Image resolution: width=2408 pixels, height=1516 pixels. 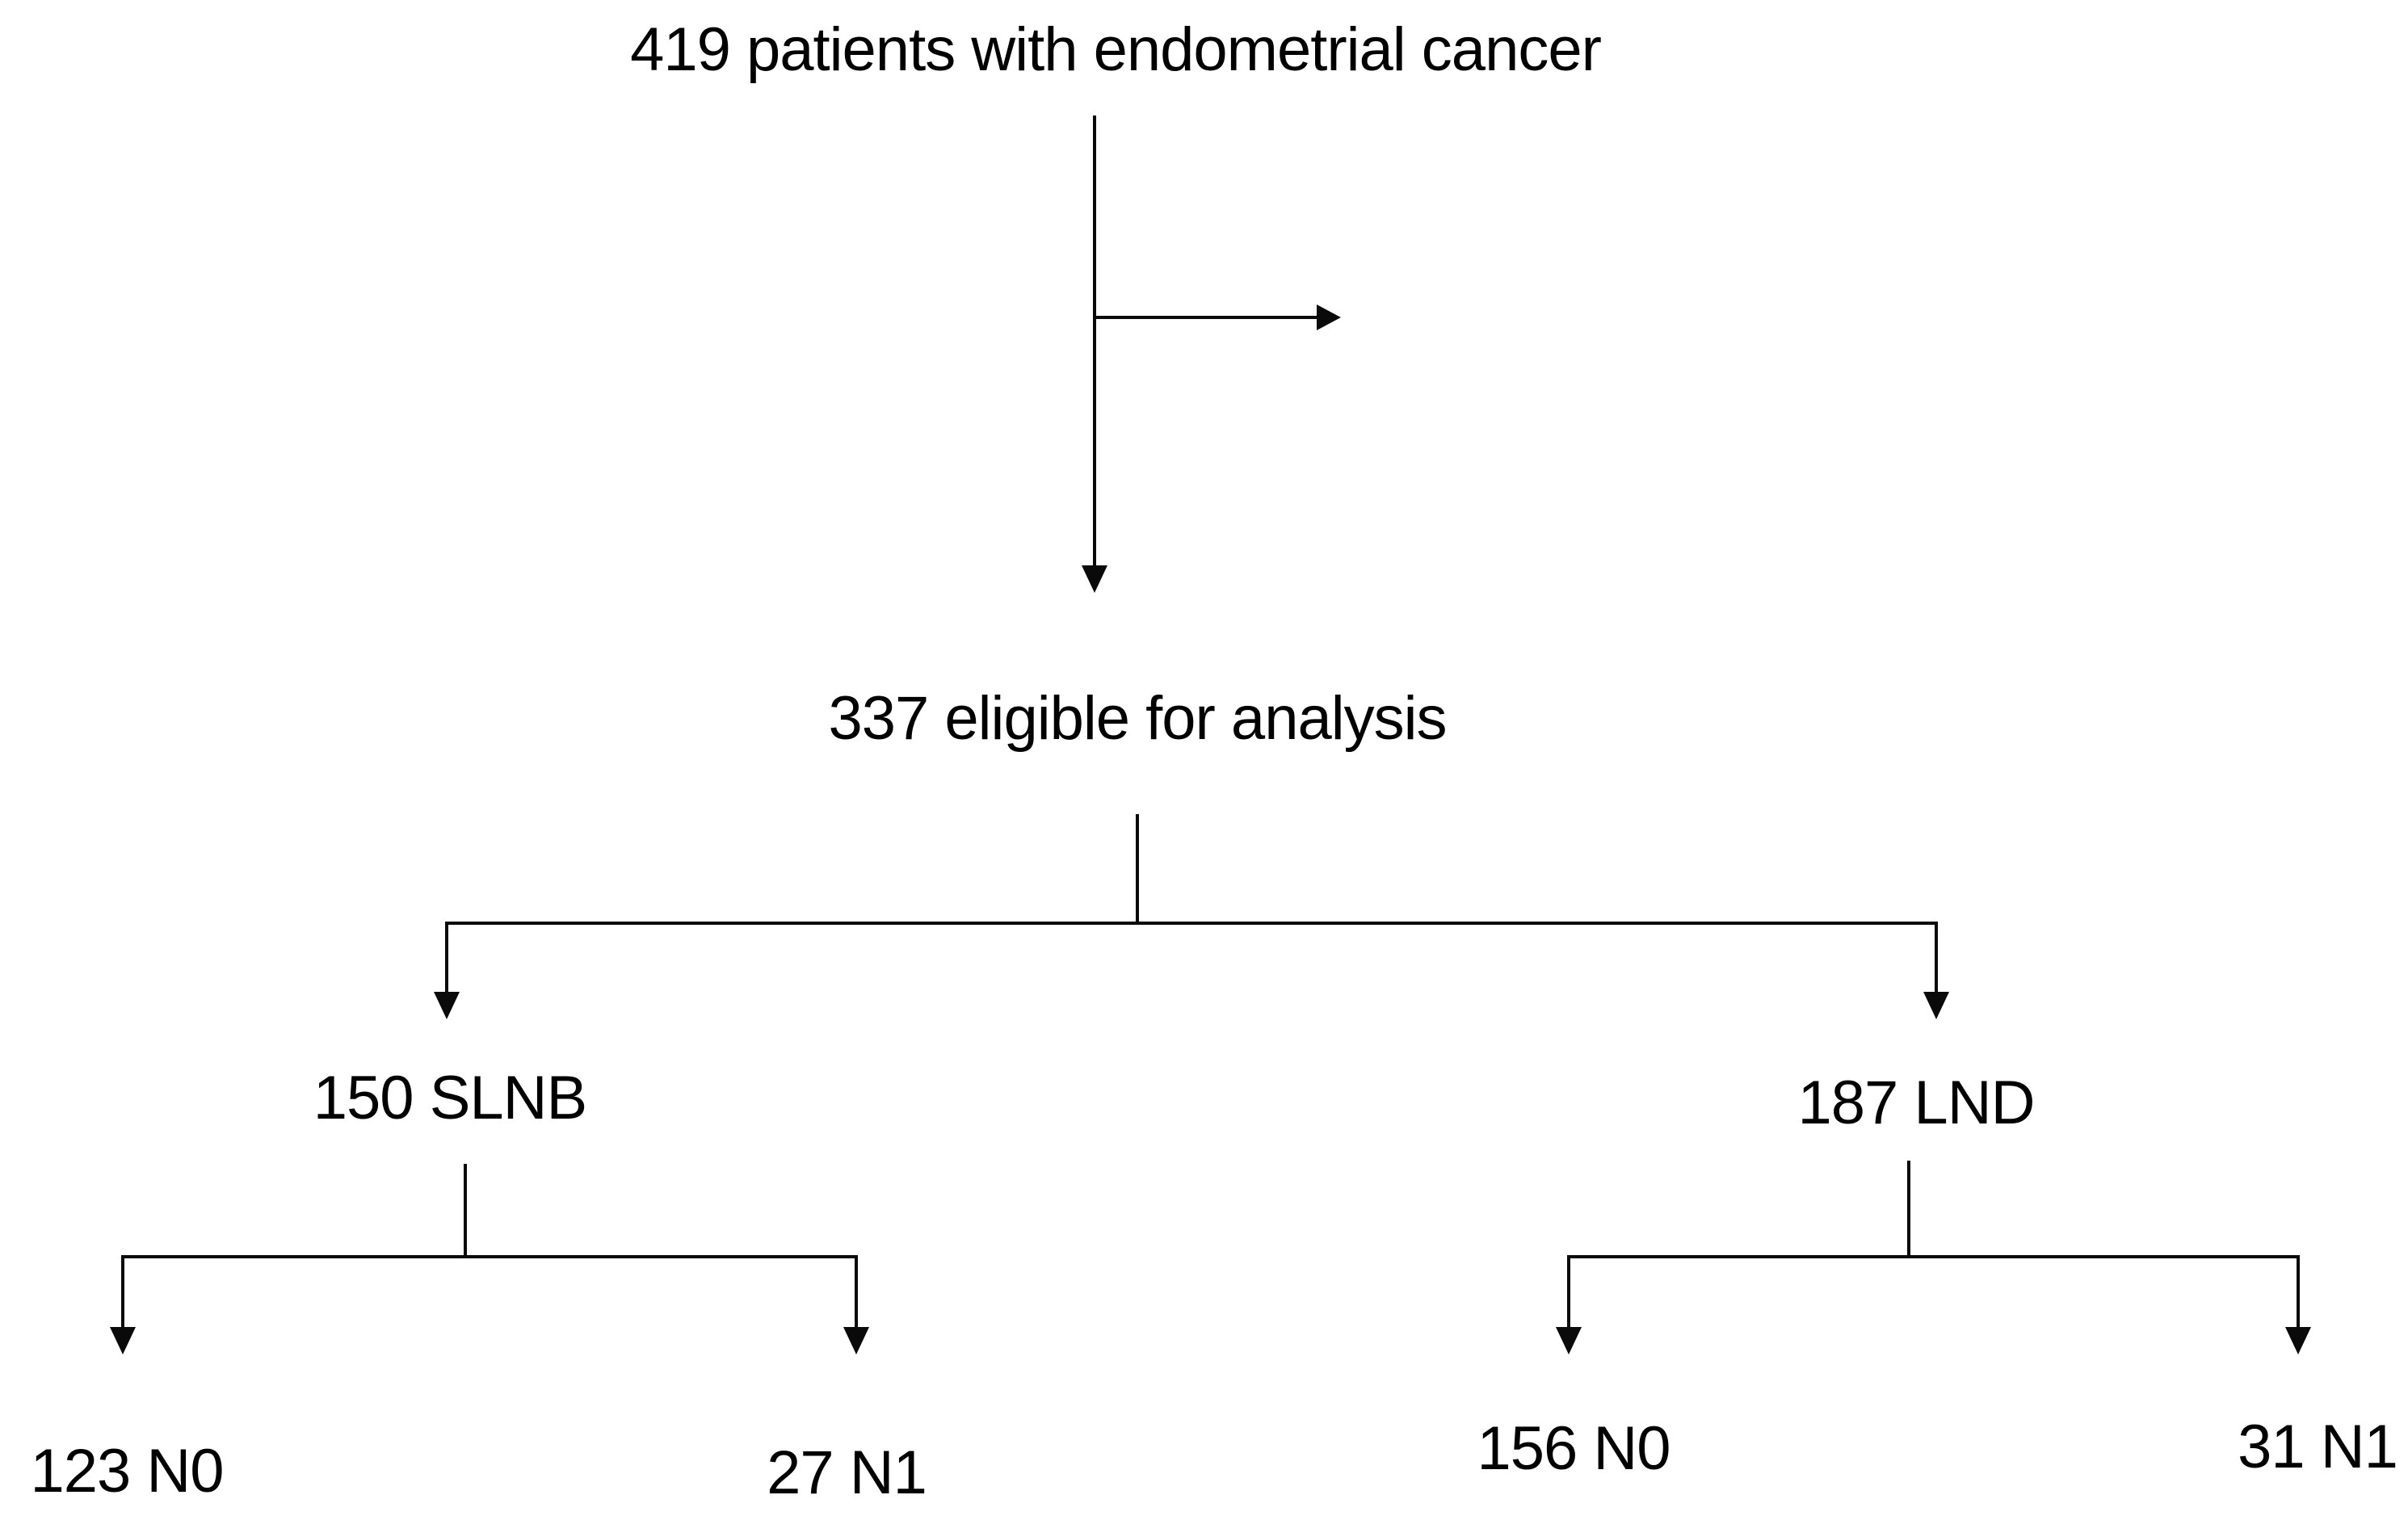 What do you see at coordinates (1916, 1103) in the screenshot?
I see `lnd-node-label: 187 LND` at bounding box center [1916, 1103].